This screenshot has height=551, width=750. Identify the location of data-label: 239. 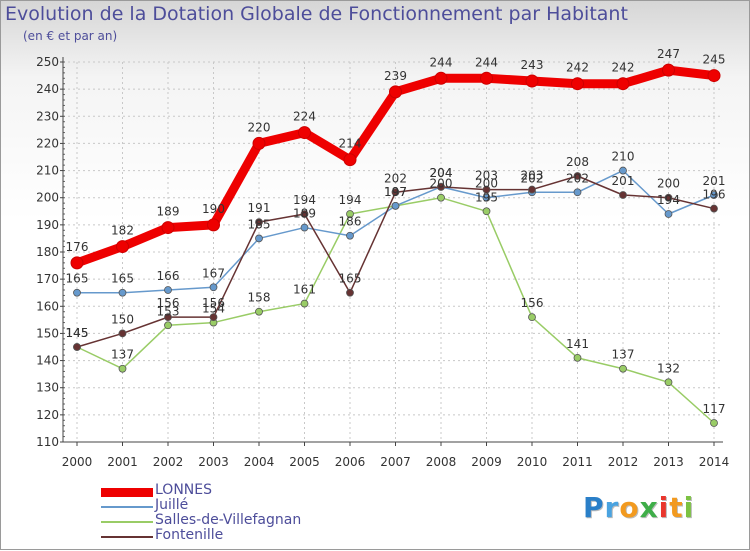
(395, 76).